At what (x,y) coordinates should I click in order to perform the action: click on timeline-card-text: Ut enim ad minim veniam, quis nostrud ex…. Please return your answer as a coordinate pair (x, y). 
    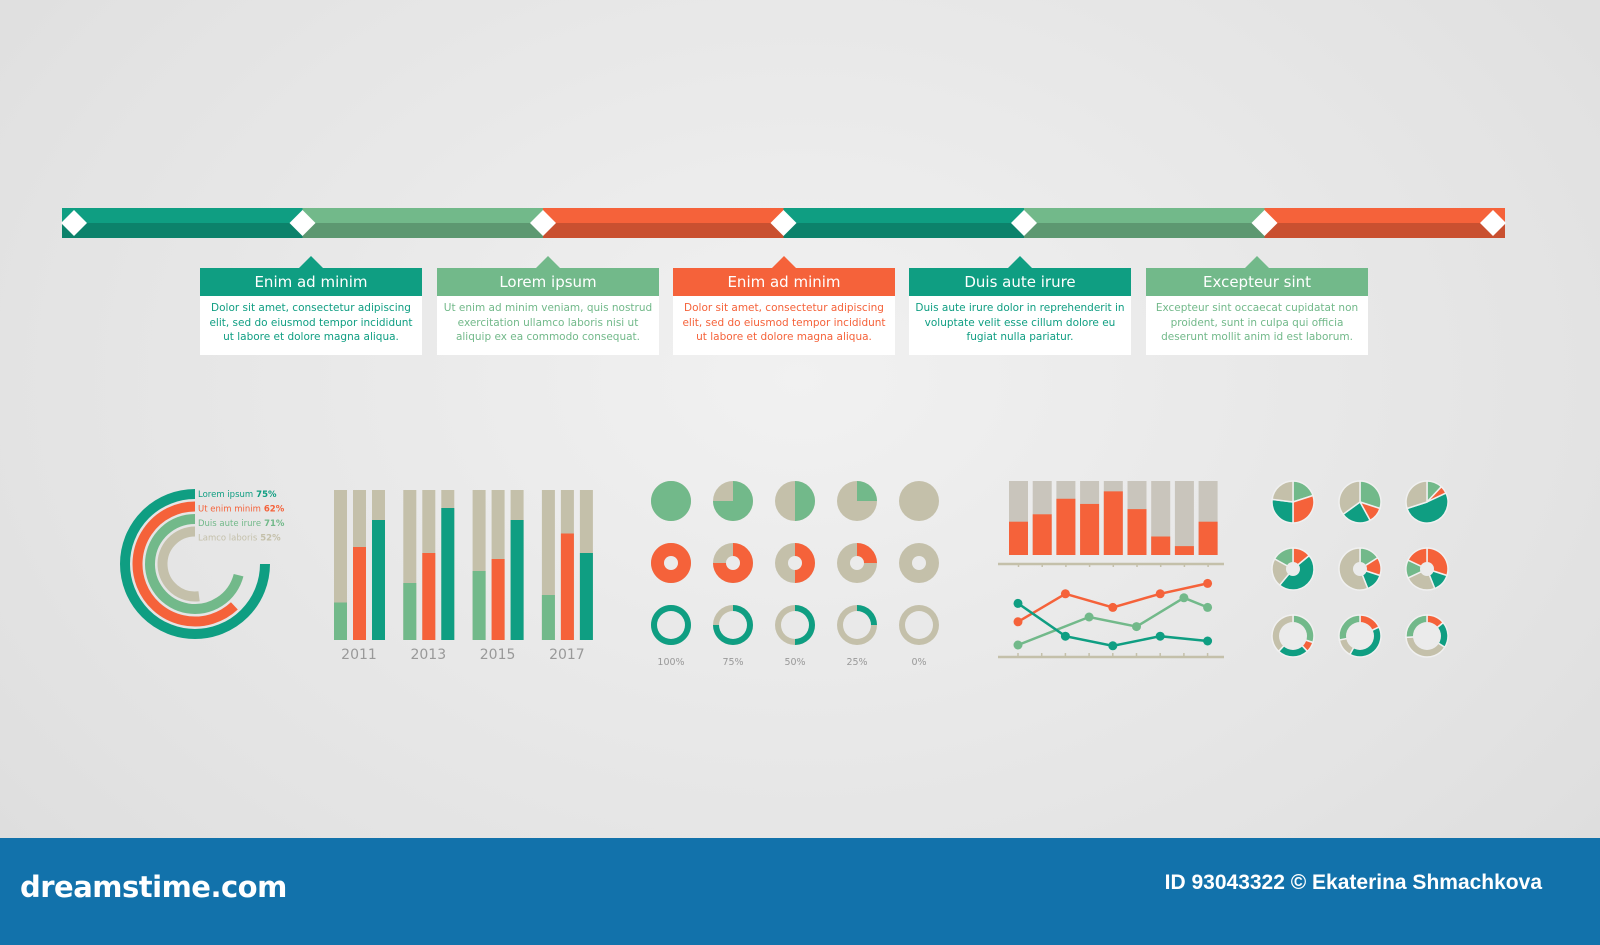
    Looking at the image, I should click on (548, 322).